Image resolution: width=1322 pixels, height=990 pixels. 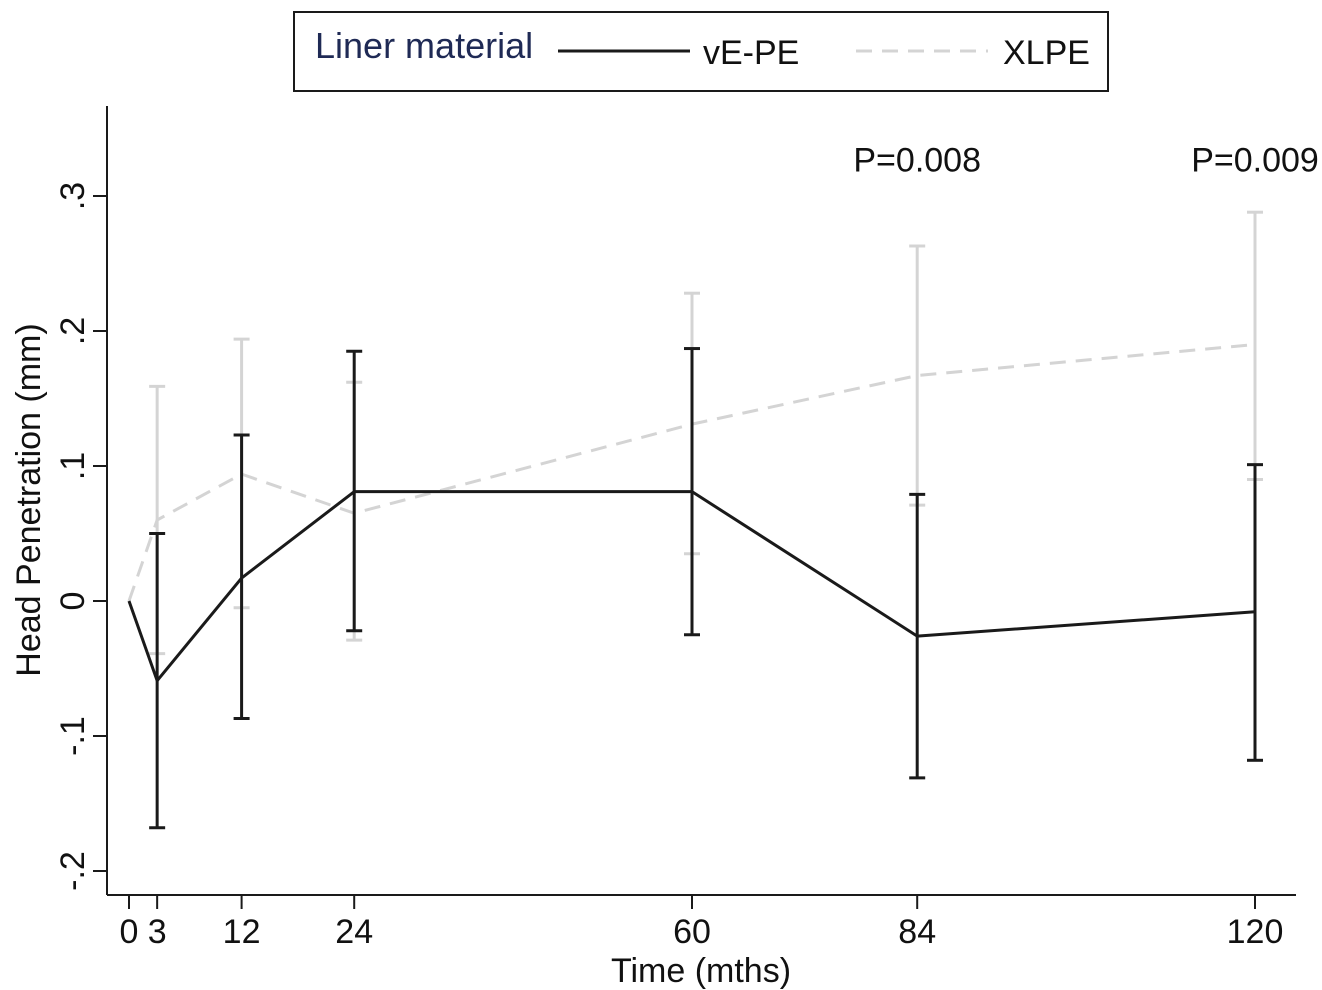 I want to click on annotations: P=0.008 P=0.009, so click(x=1085, y=161).